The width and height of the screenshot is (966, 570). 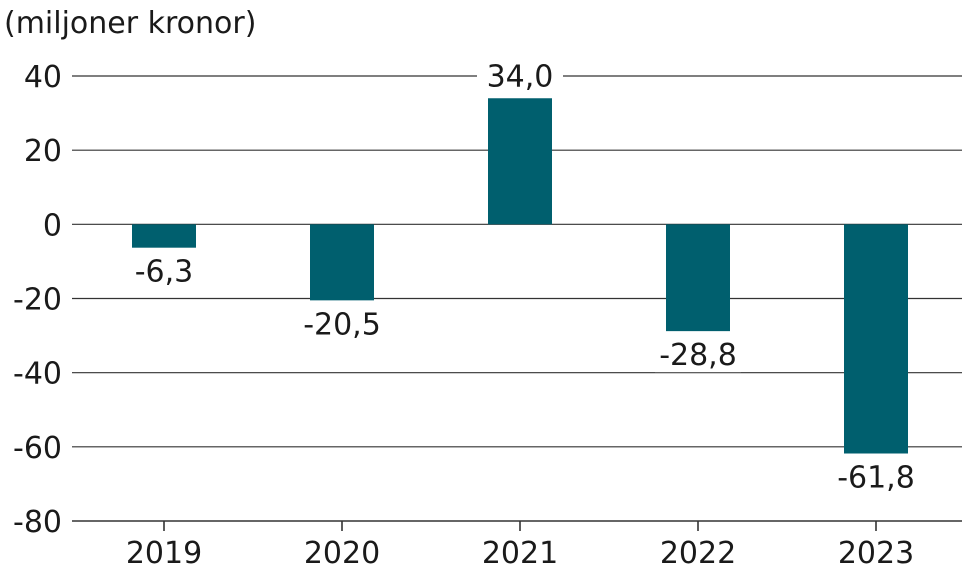 What do you see at coordinates (37, 448) in the screenshot?
I see `y-tick-label: -60` at bounding box center [37, 448].